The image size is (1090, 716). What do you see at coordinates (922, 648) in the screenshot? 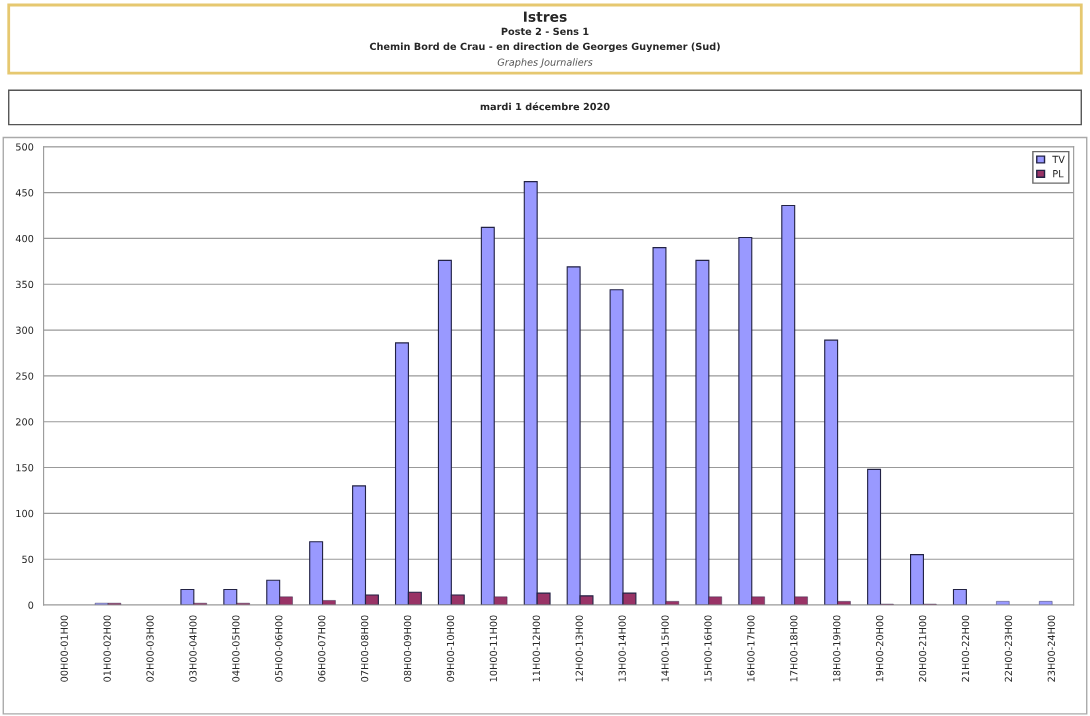
I see `x-tick-label: 20H00-21H00` at bounding box center [922, 648].